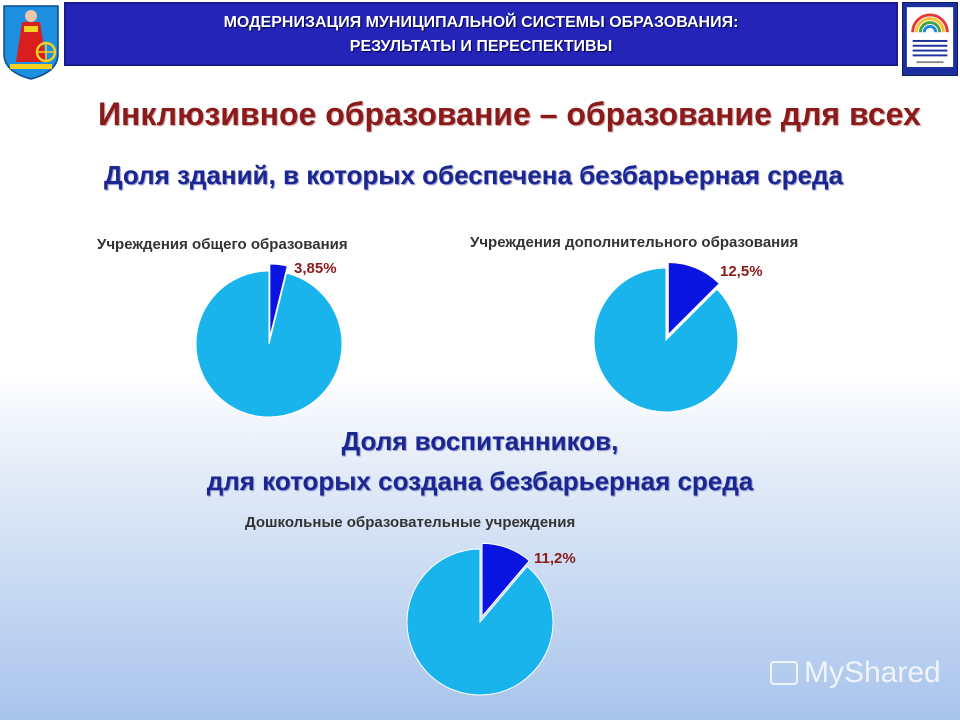 The width and height of the screenshot is (960, 720). I want to click on pie-label-preschool: 11,2%, so click(555, 558).